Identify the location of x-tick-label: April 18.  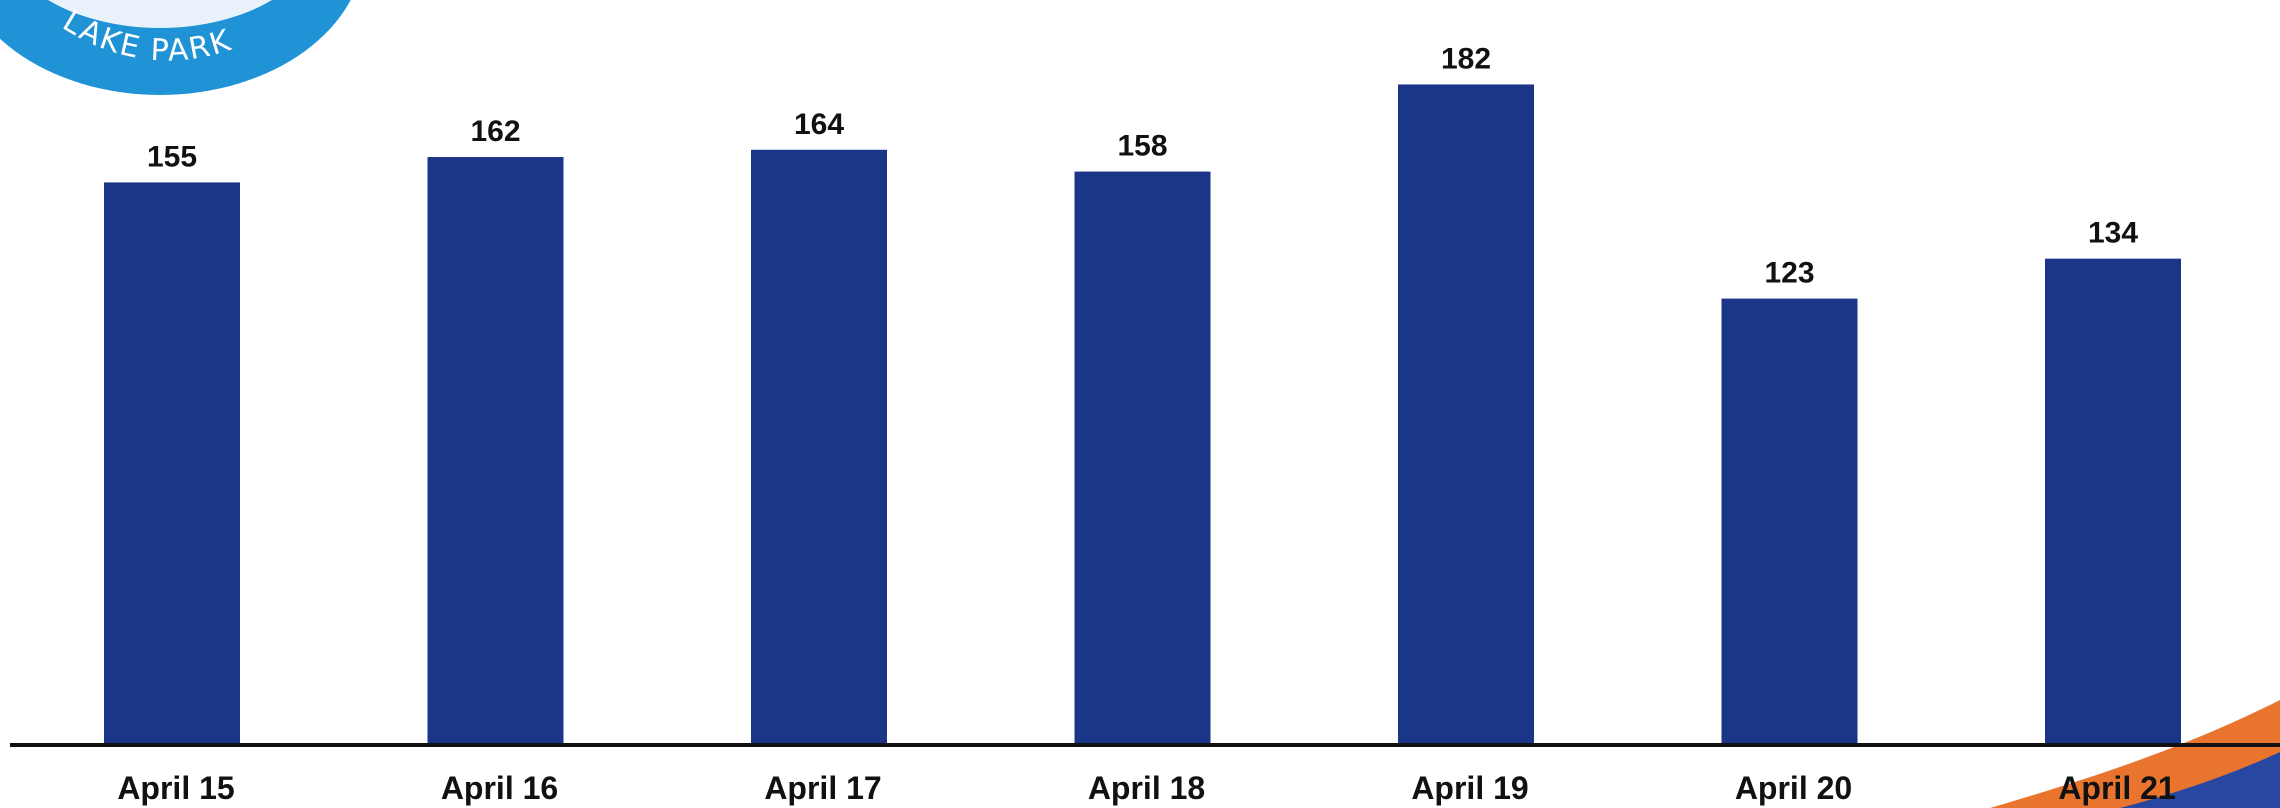
(1146, 788).